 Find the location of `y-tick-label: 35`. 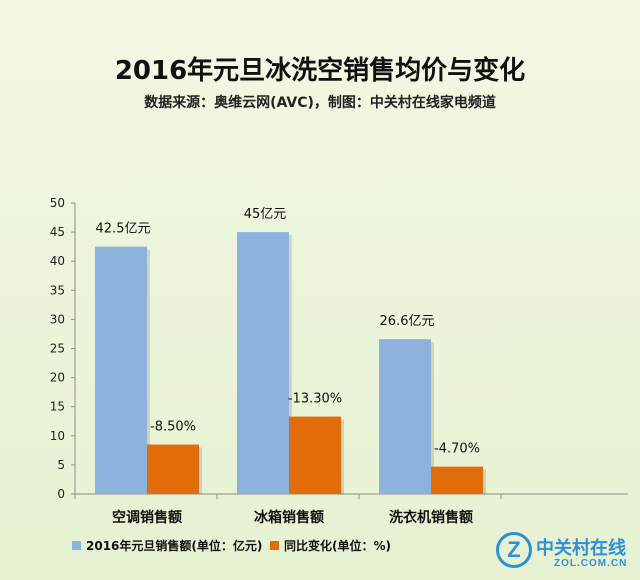

y-tick-label: 35 is located at coordinates (57, 290).